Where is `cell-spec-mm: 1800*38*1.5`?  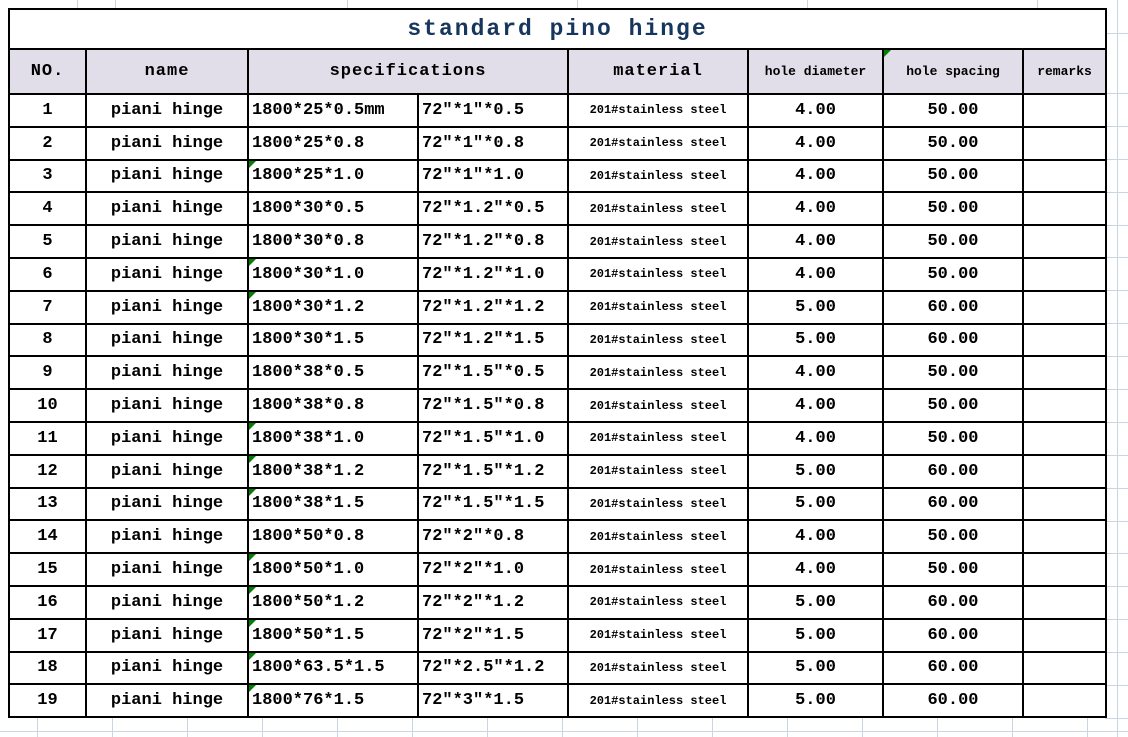
cell-spec-mm: 1800*38*1.5 is located at coordinates (334, 504).